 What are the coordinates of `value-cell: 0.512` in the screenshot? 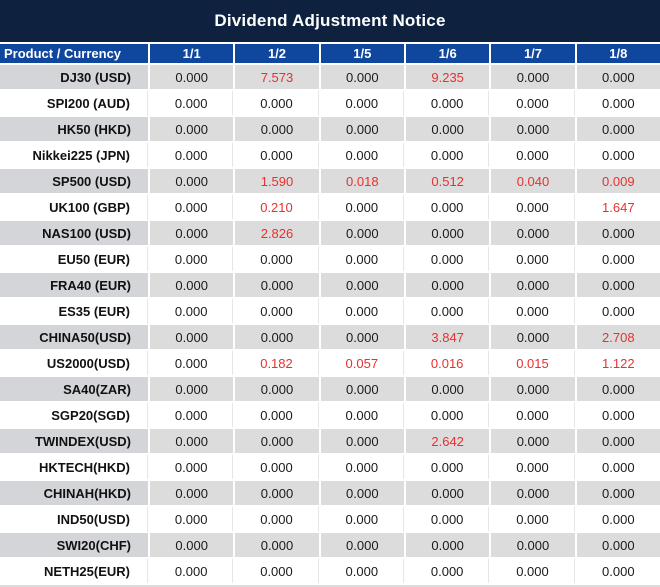 It's located at (447, 181).